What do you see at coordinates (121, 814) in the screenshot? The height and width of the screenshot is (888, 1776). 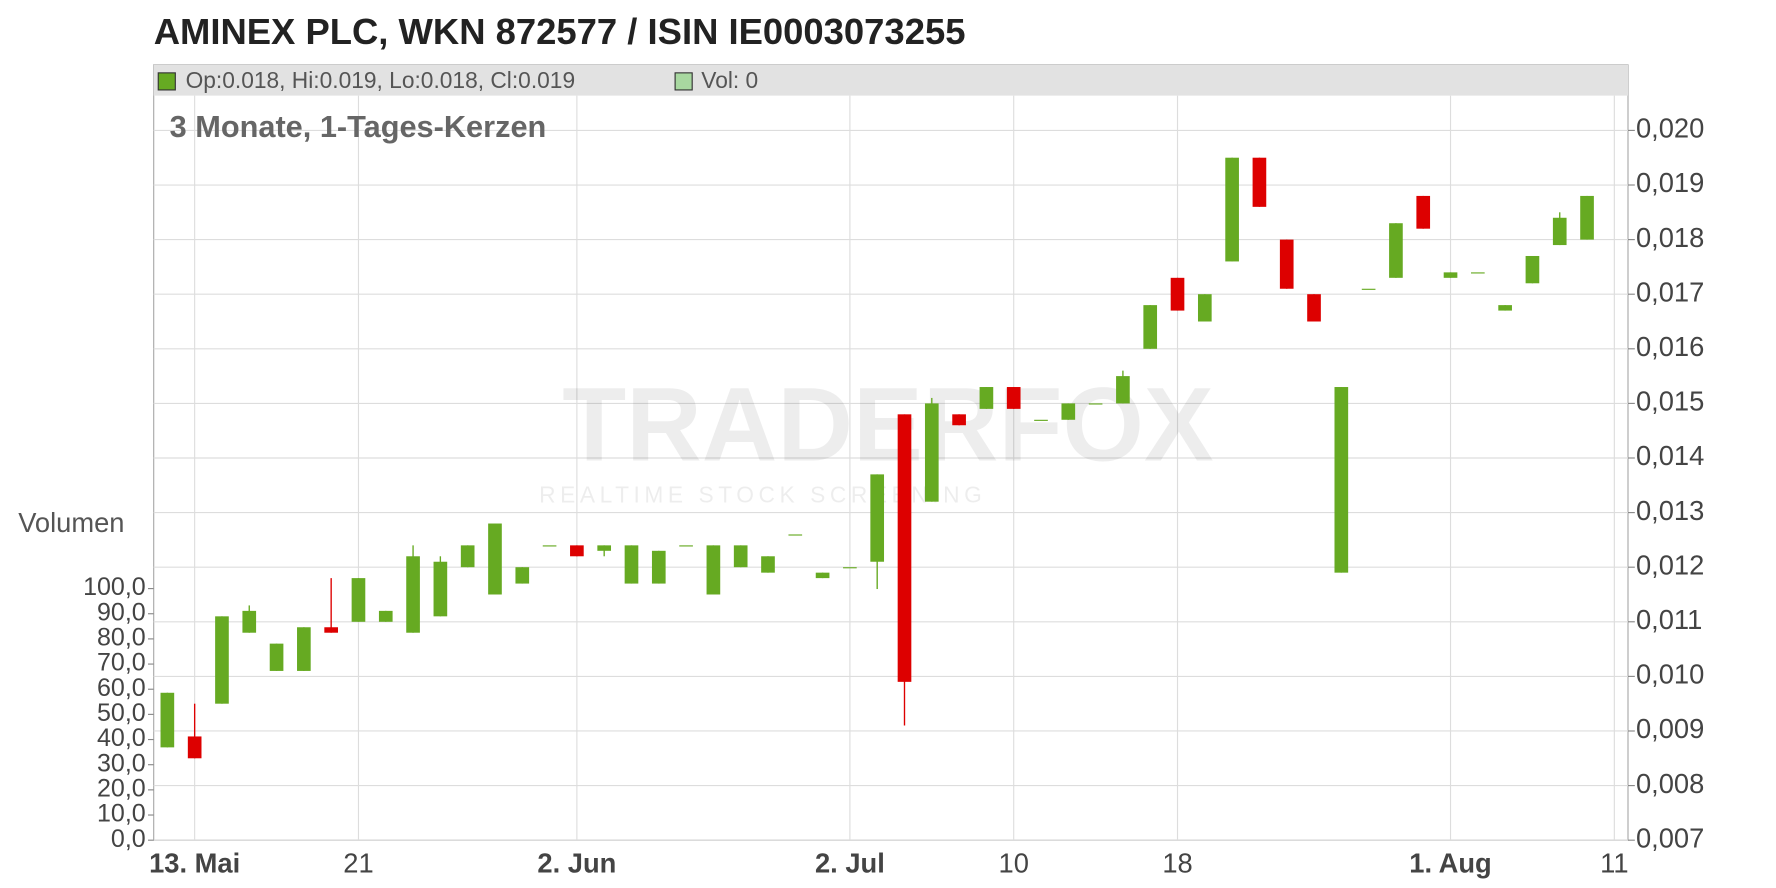 I see `y2-tick-label: 10,0` at bounding box center [121, 814].